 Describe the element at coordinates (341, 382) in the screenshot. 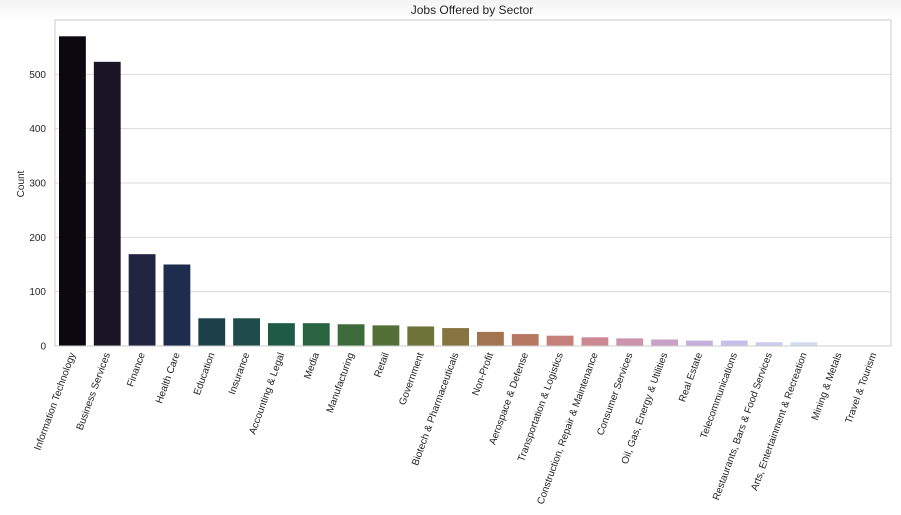

I see `x-tick-label: Manufacturing` at that location.